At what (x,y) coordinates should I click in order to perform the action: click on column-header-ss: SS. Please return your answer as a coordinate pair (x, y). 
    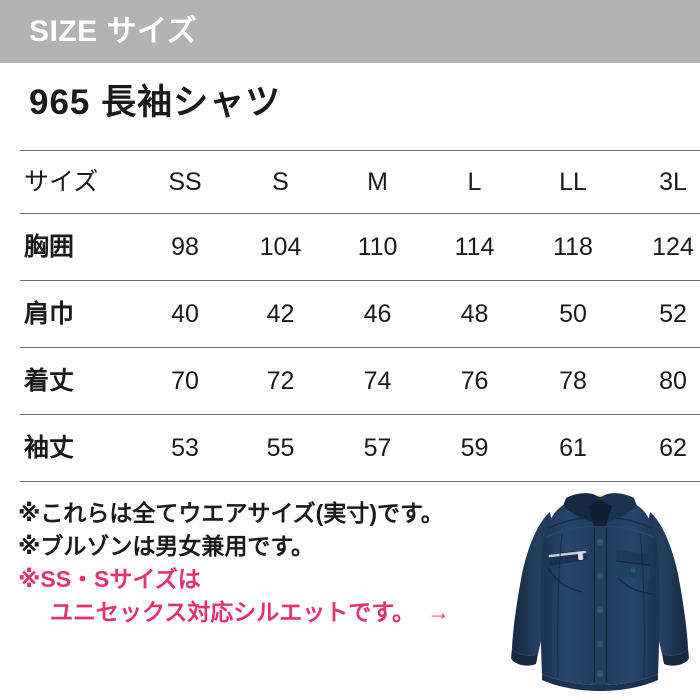
    Looking at the image, I should click on (185, 182).